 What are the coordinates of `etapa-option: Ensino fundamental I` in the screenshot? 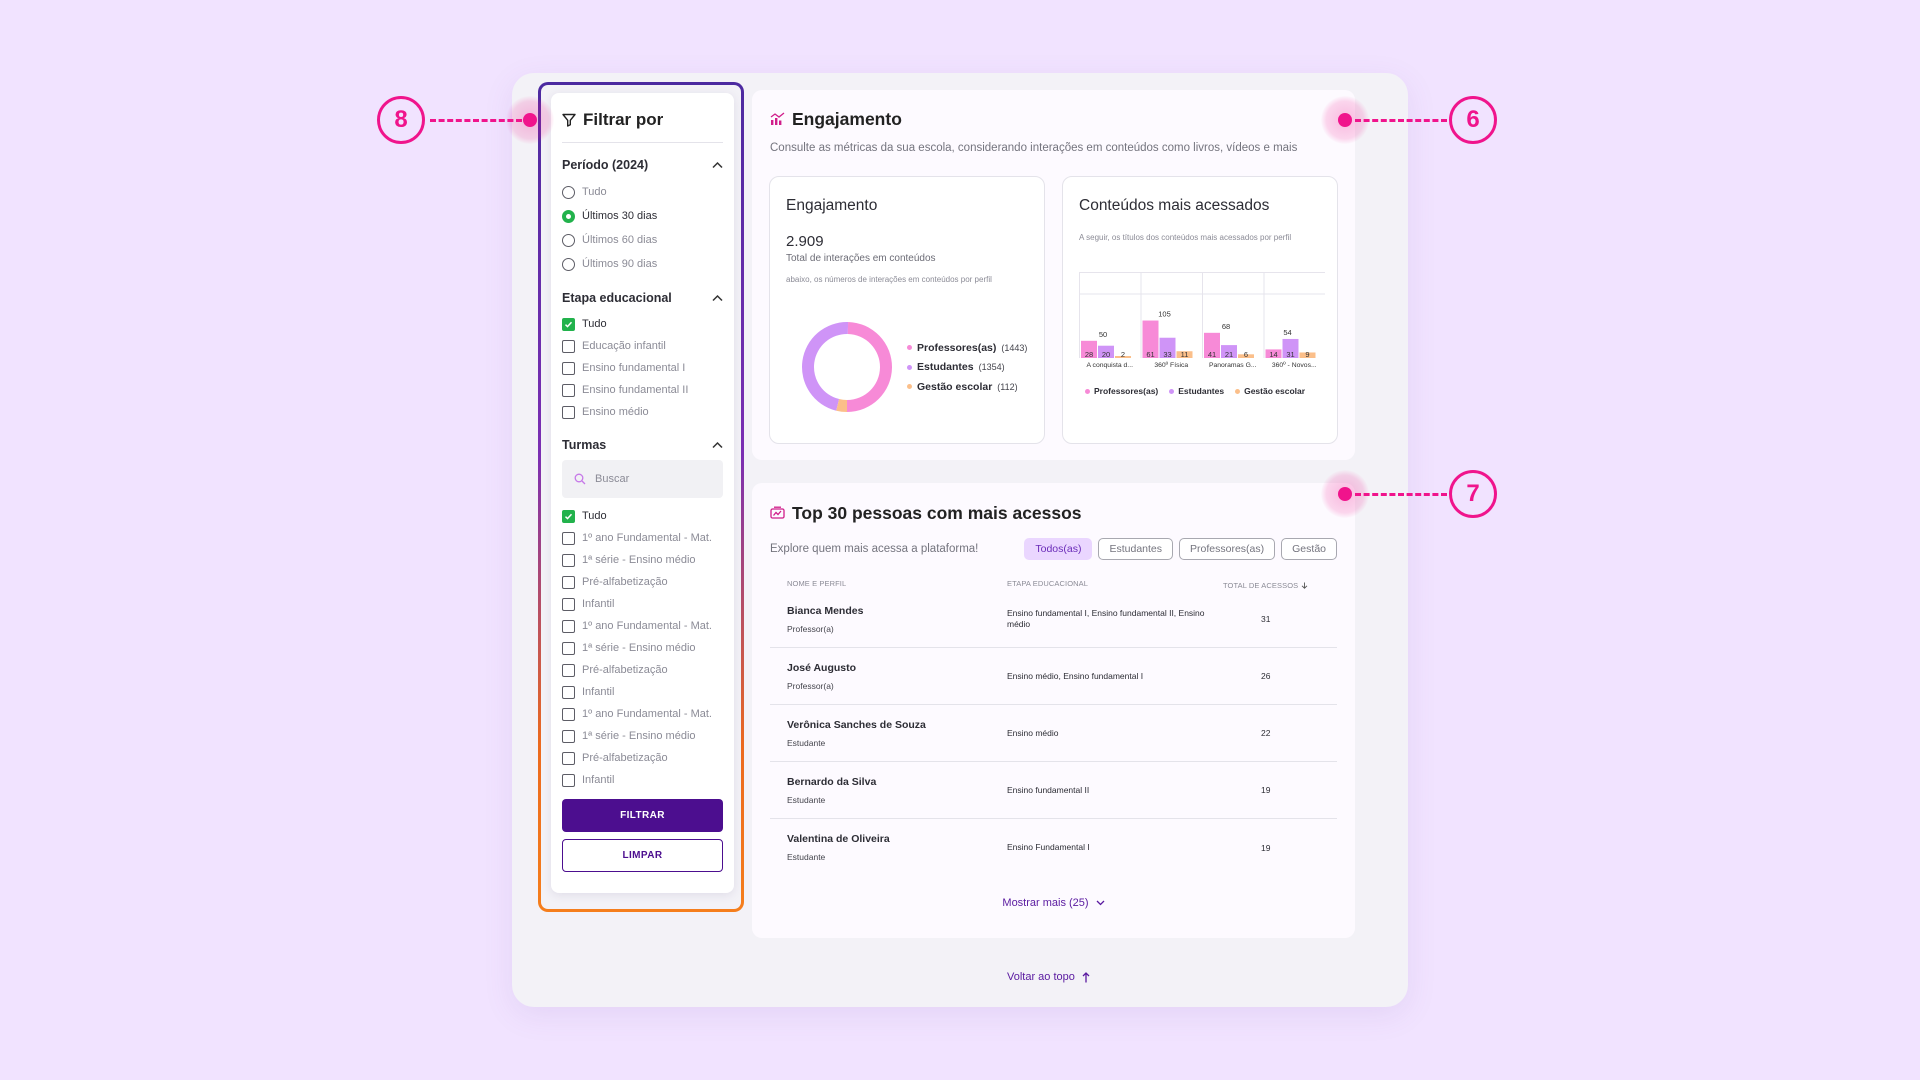 It's located at (642, 368).